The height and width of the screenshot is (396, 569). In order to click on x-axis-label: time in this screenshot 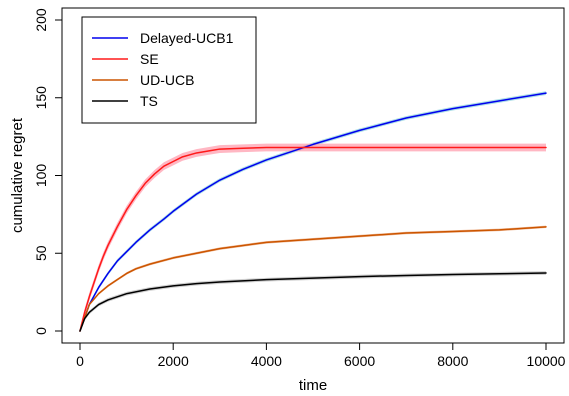, I will do `click(313, 385)`.